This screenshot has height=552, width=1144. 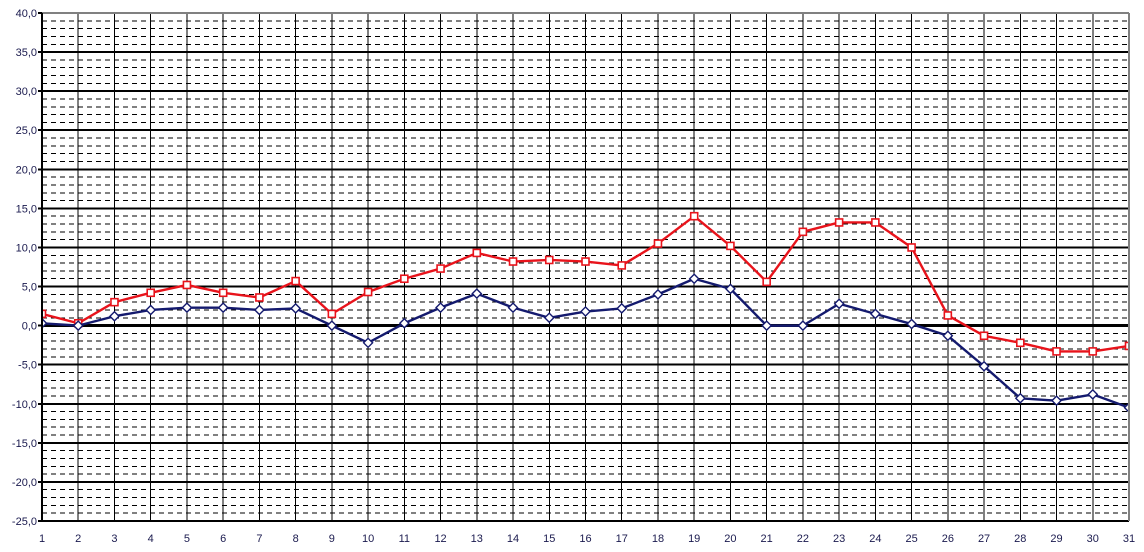 What do you see at coordinates (767, 539) in the screenshot?
I see `x-axis-tick-label: 21` at bounding box center [767, 539].